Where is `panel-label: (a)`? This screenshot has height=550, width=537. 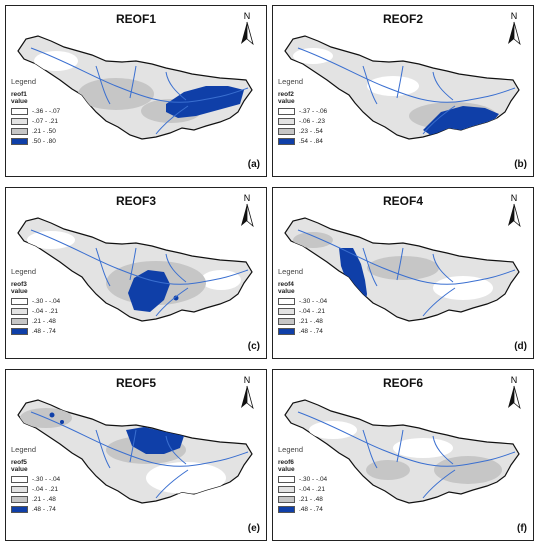 panel-label: (a) is located at coordinates (253, 164).